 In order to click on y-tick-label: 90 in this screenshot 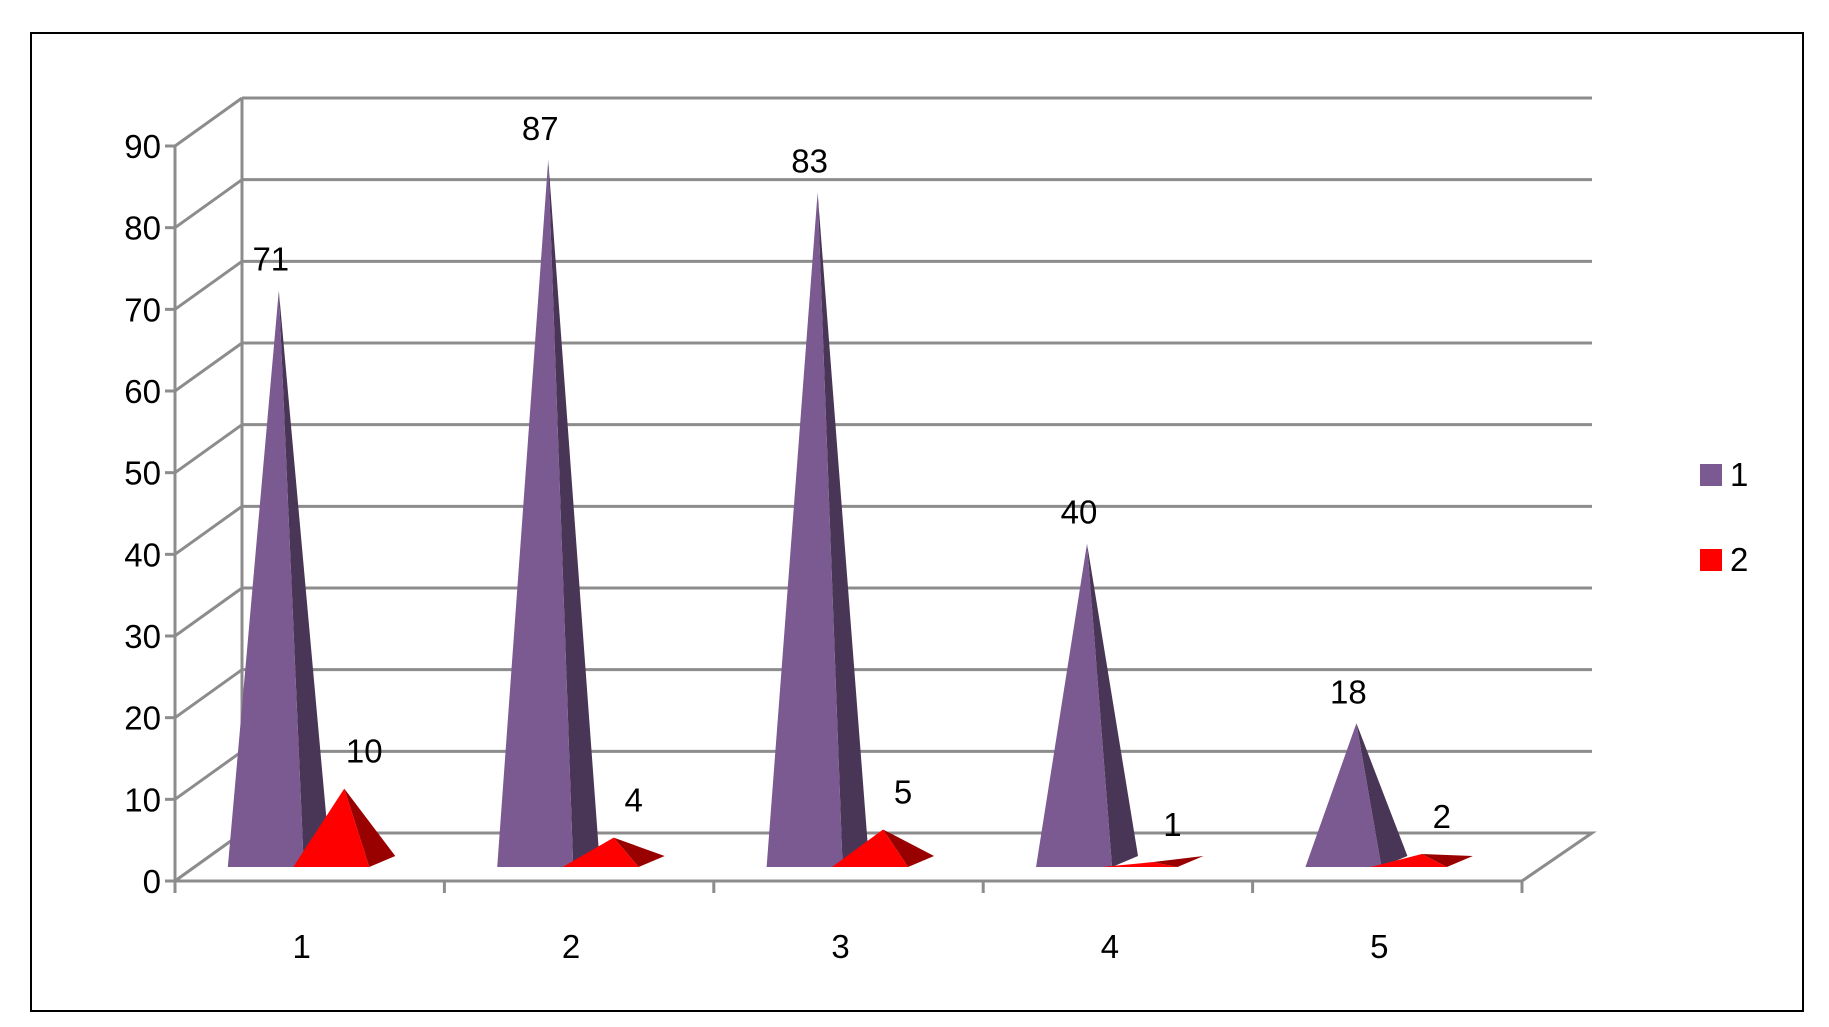, I will do `click(142, 146)`.